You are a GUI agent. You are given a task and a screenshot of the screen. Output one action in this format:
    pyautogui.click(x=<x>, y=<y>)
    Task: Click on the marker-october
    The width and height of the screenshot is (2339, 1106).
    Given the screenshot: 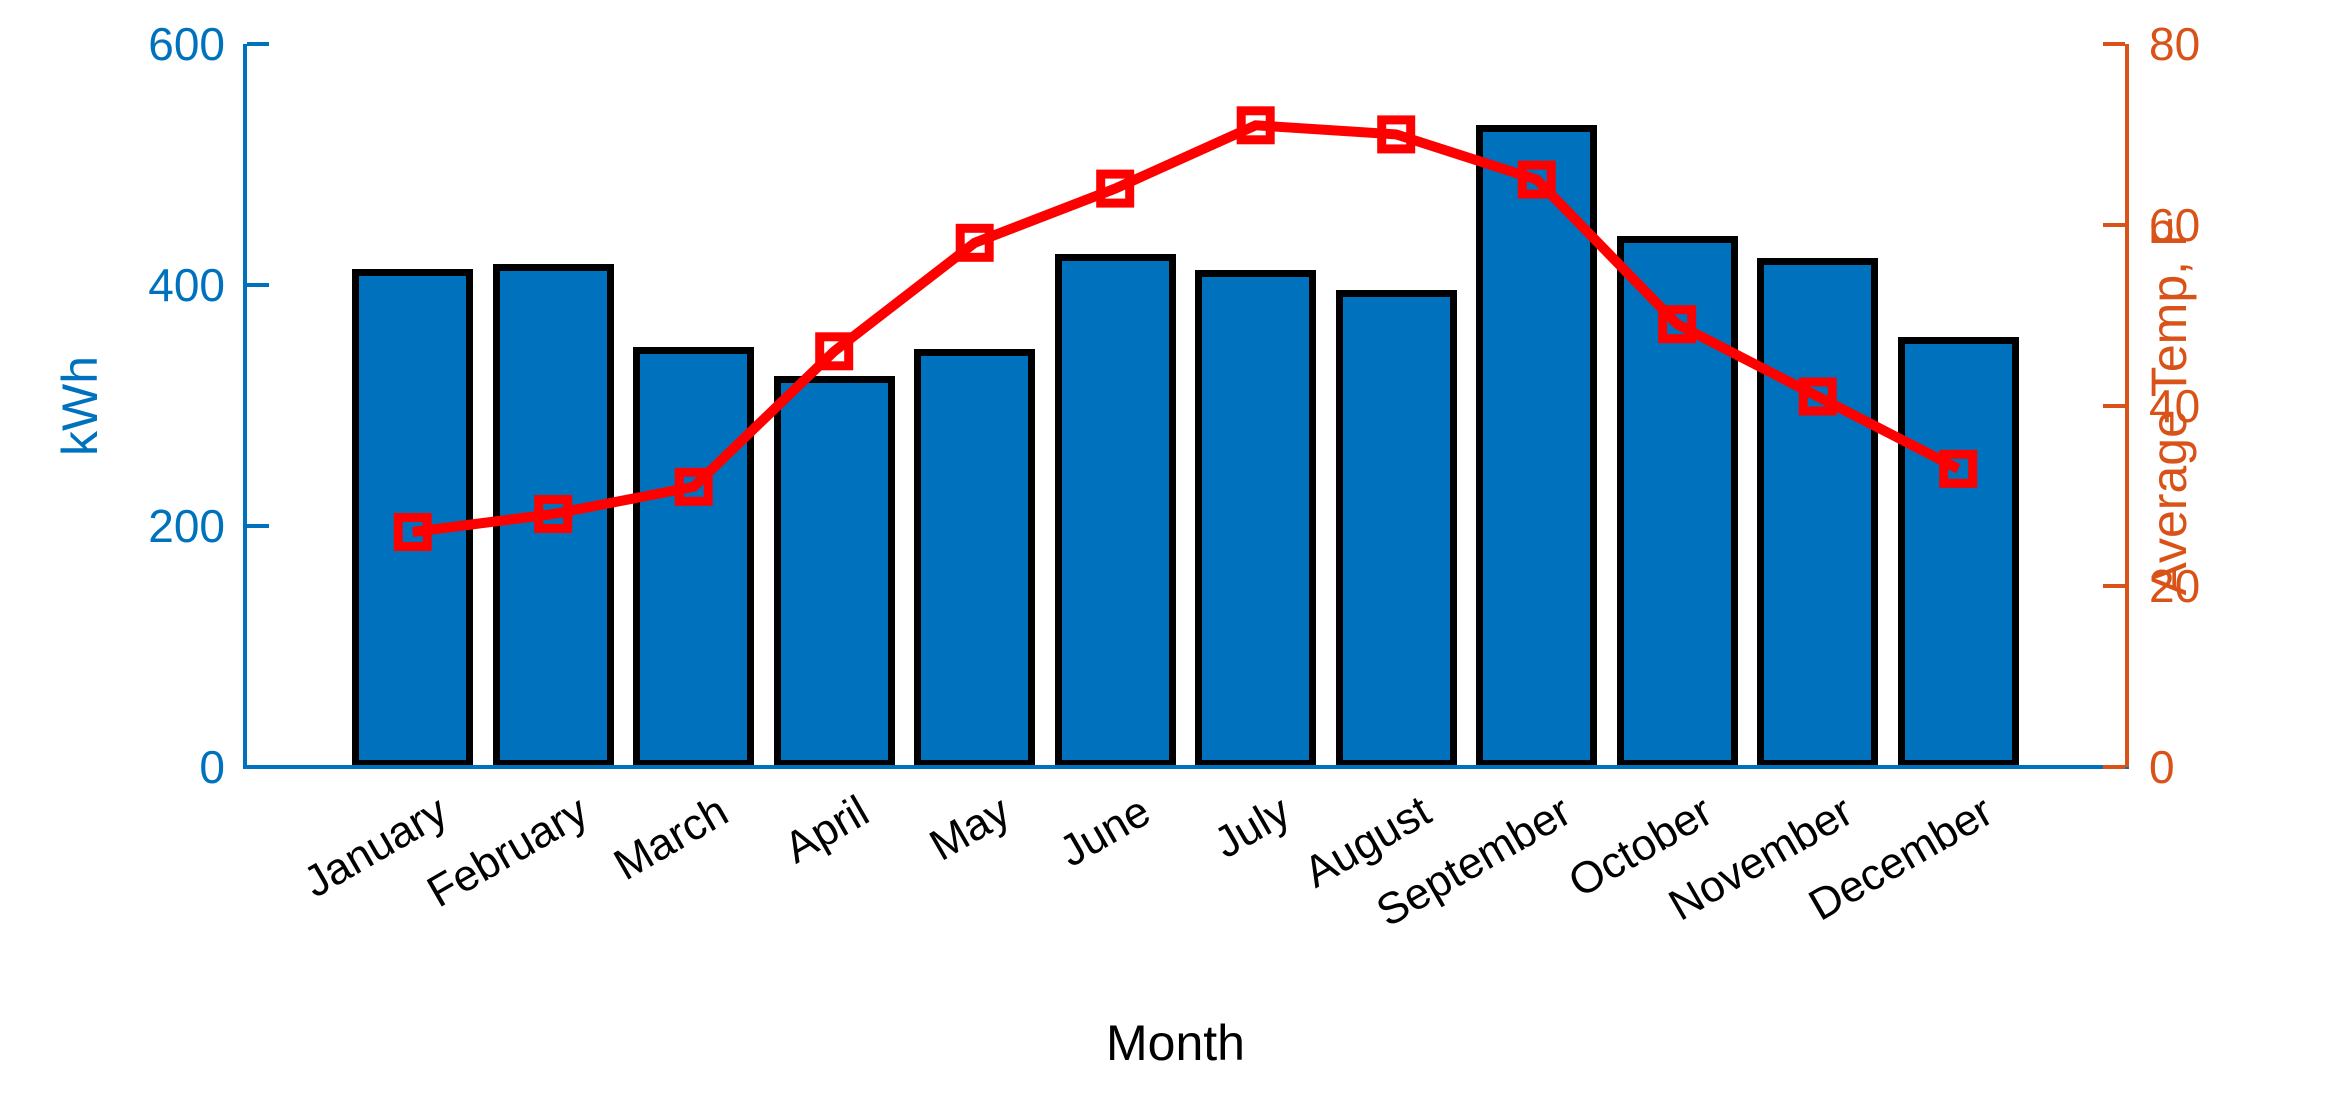 What is the action you would take?
    pyautogui.click(x=1677, y=324)
    